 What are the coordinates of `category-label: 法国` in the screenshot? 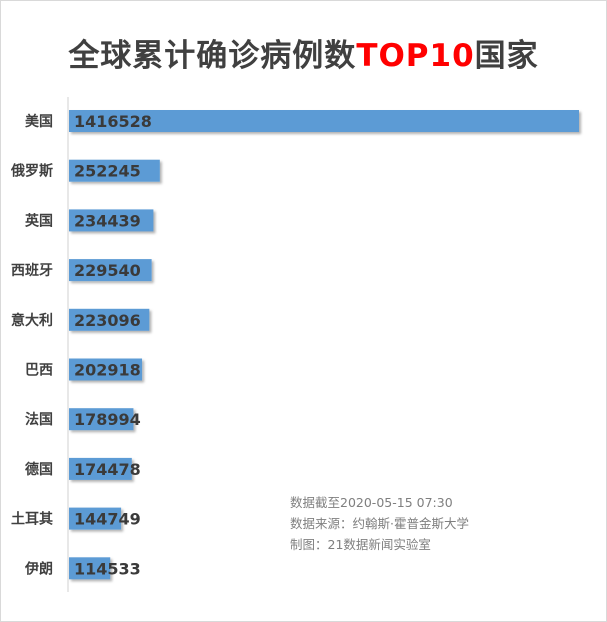 It's located at (39, 419).